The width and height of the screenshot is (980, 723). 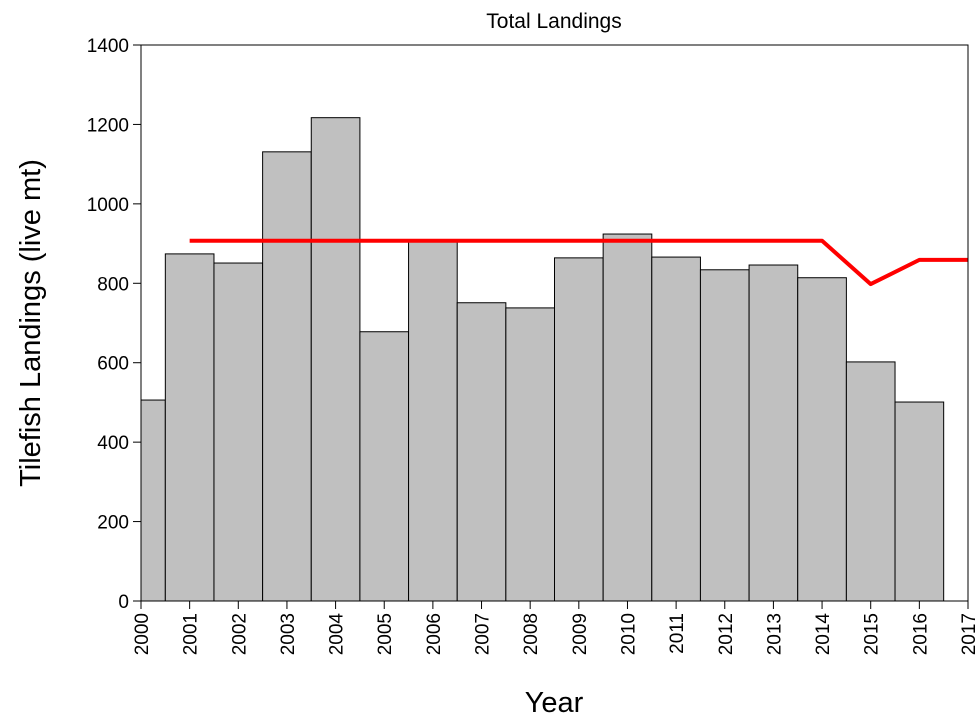 I want to click on x-tick-label: 2002, so click(x=239, y=634).